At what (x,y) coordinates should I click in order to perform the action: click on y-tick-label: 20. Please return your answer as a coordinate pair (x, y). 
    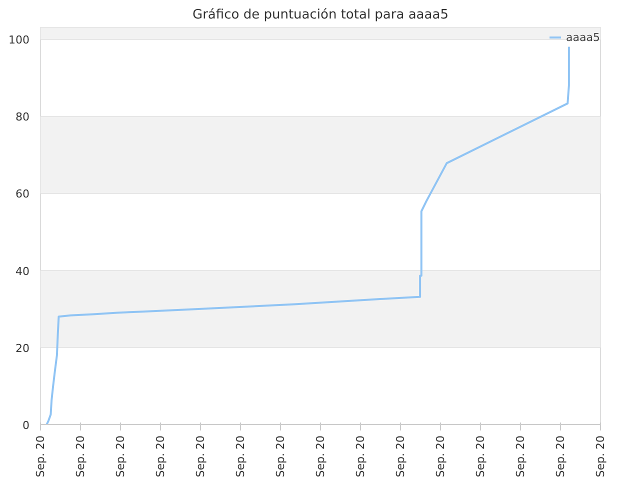
    Looking at the image, I should click on (23, 348).